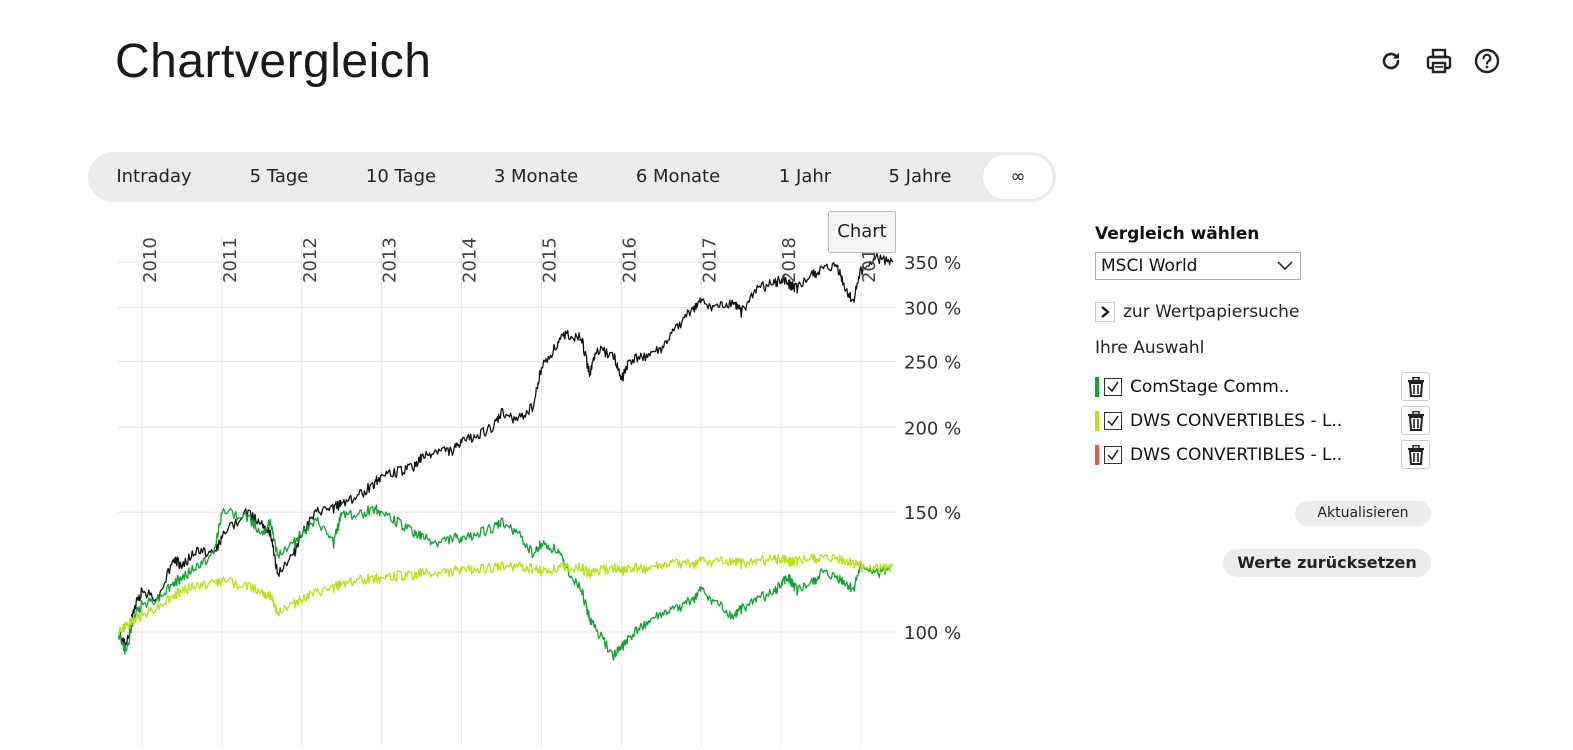  Describe the element at coordinates (1487, 61) in the screenshot. I see `help-icon` at that location.